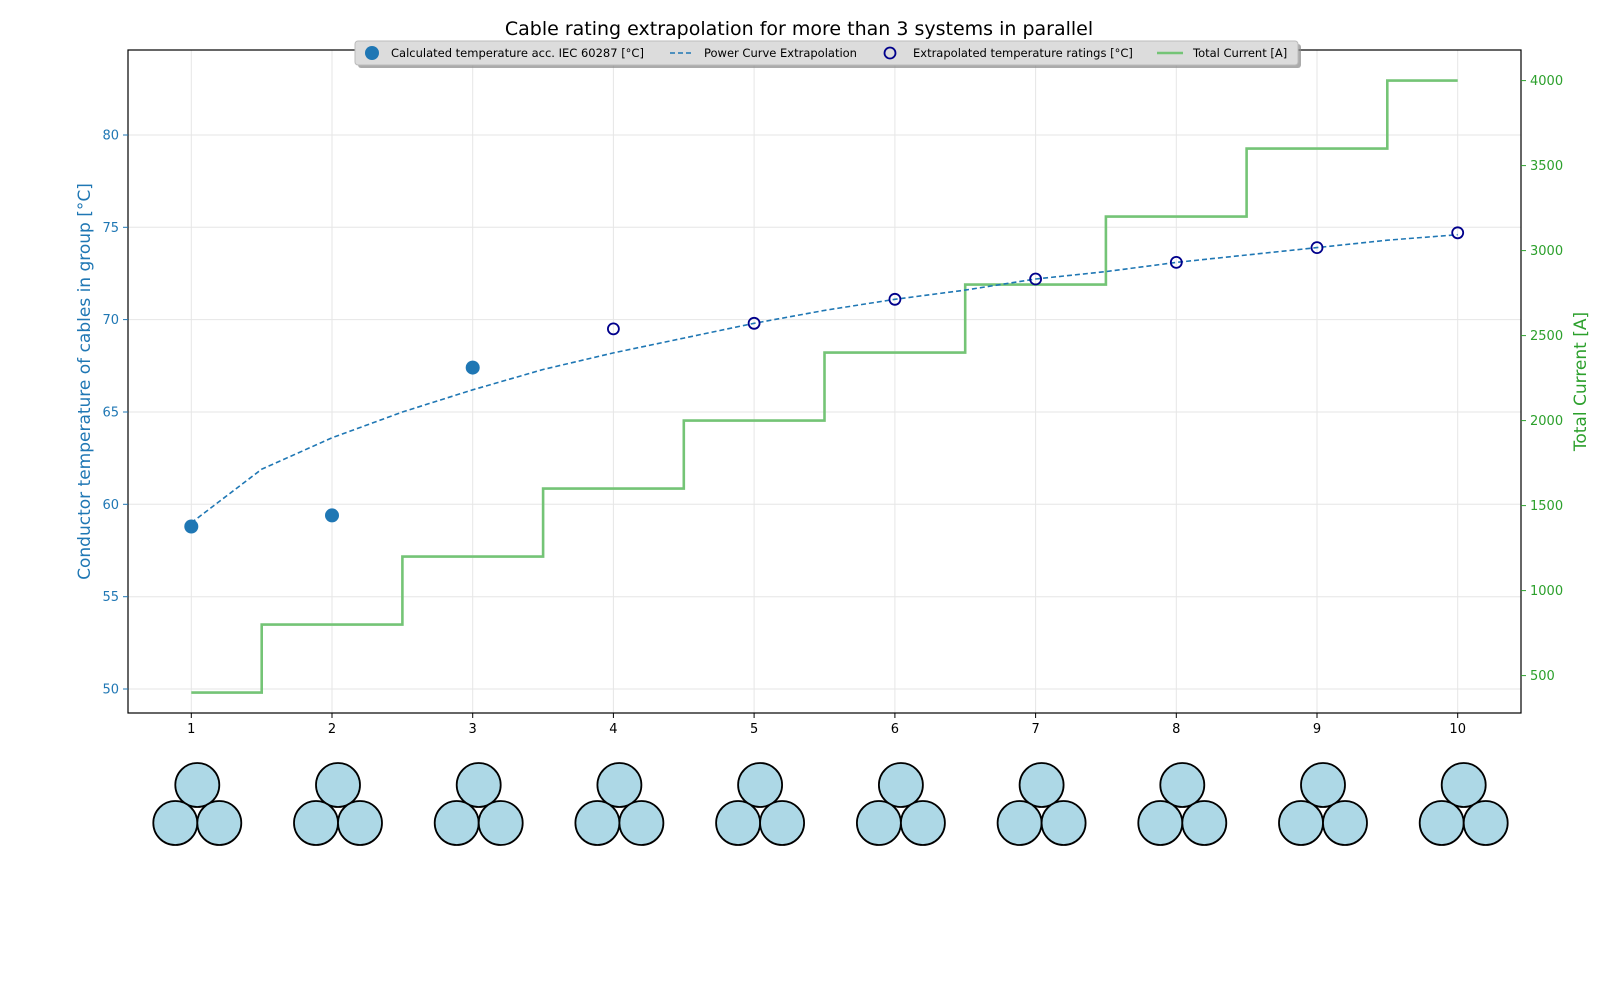 This screenshot has height=1005, width=1600. Describe the element at coordinates (332, 447) in the screenshot. I see `calculated-points` at that location.